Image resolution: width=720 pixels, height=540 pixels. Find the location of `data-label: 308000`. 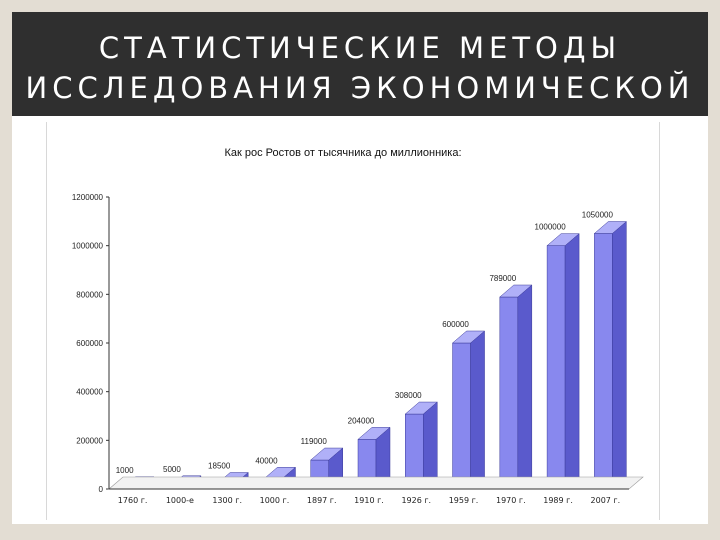

data-label: 308000 is located at coordinates (408, 395).